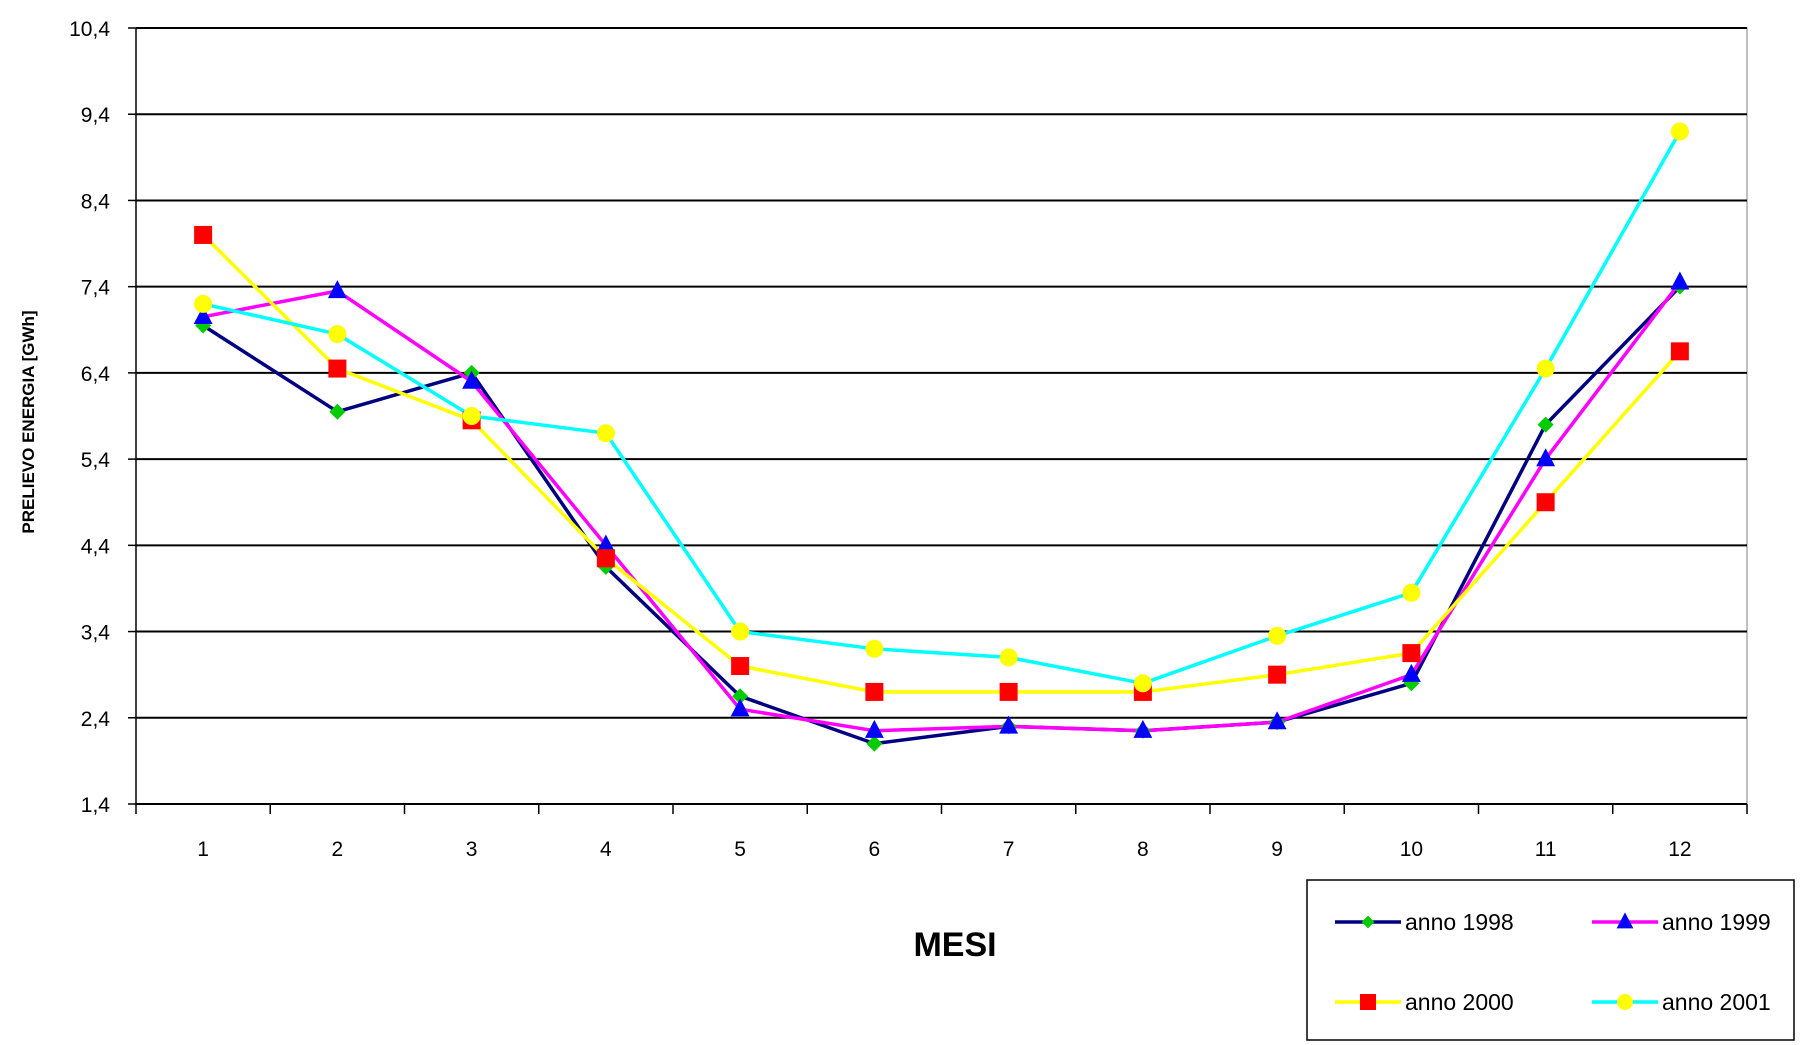  What do you see at coordinates (96, 201) in the screenshot?
I see `y-tick-label: 8,4` at bounding box center [96, 201].